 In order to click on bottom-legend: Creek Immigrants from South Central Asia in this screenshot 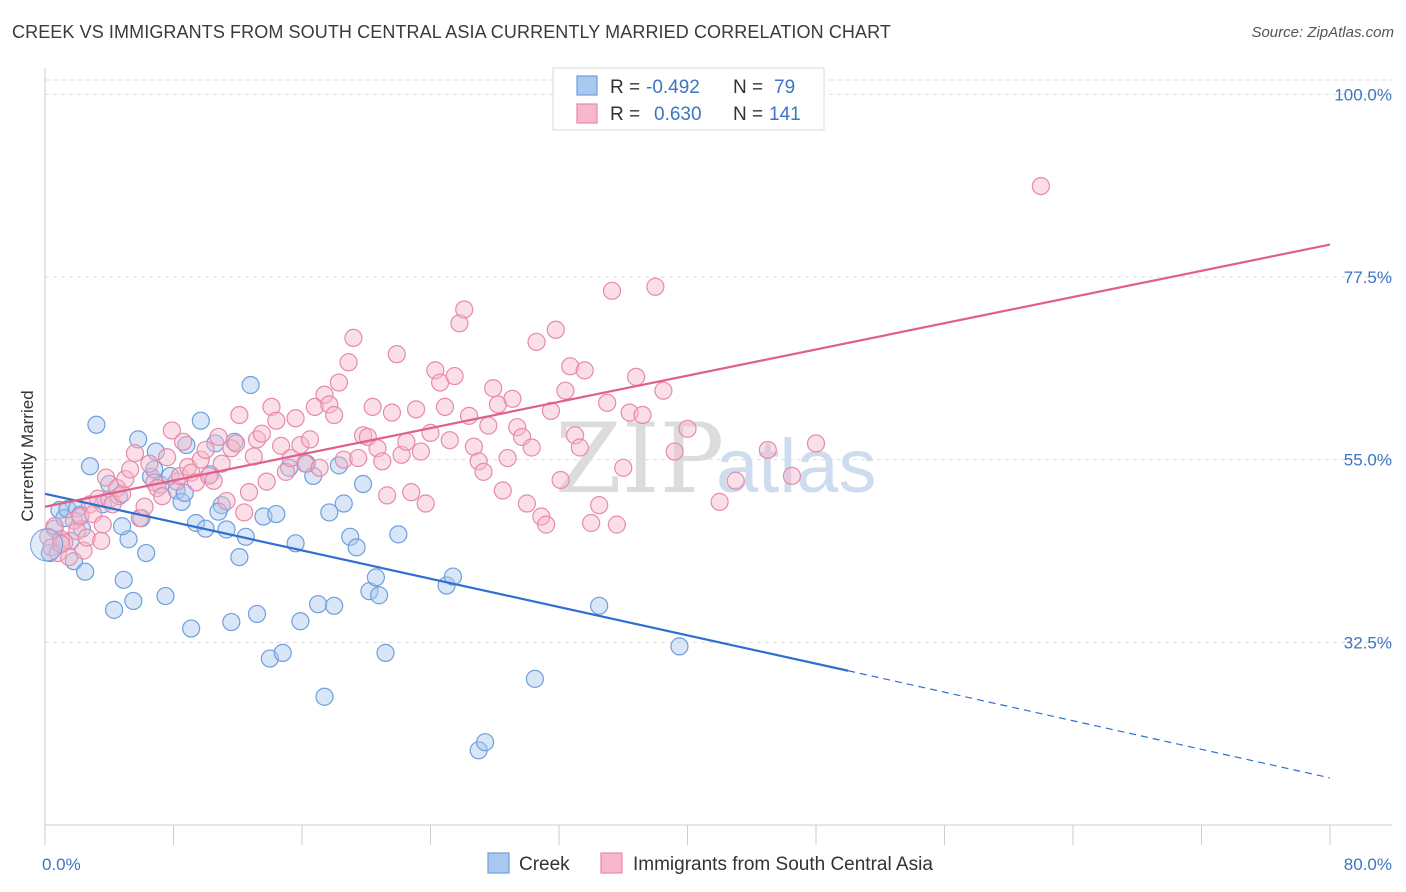, I will do `click(710, 863)`.